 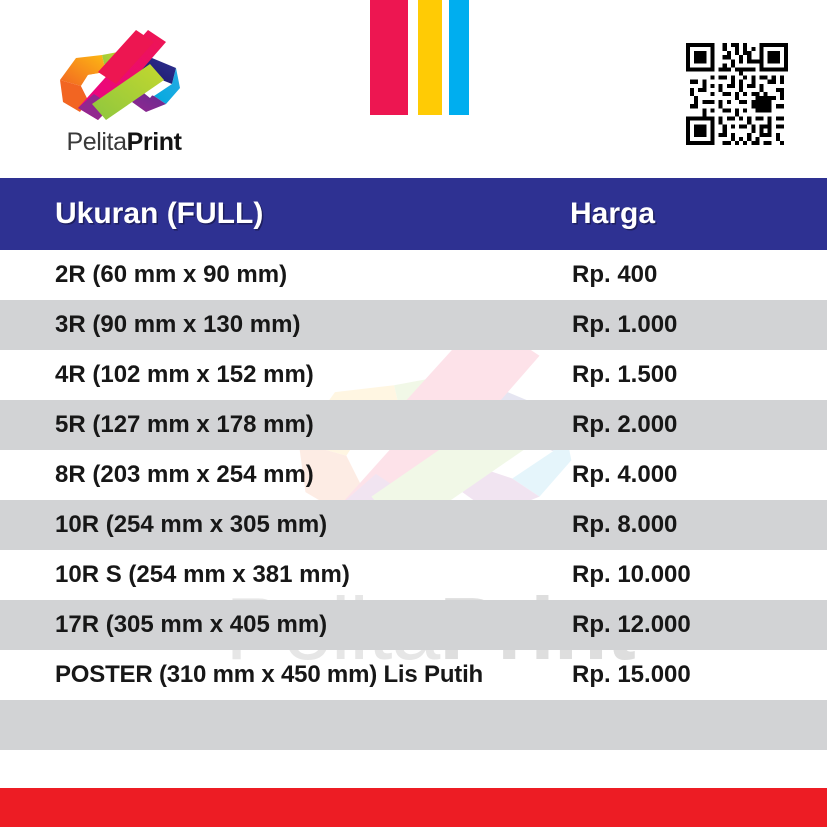 I want to click on cell-size: POSTER (310 mm x 450 mm) Lis Putih, so click(x=269, y=674).